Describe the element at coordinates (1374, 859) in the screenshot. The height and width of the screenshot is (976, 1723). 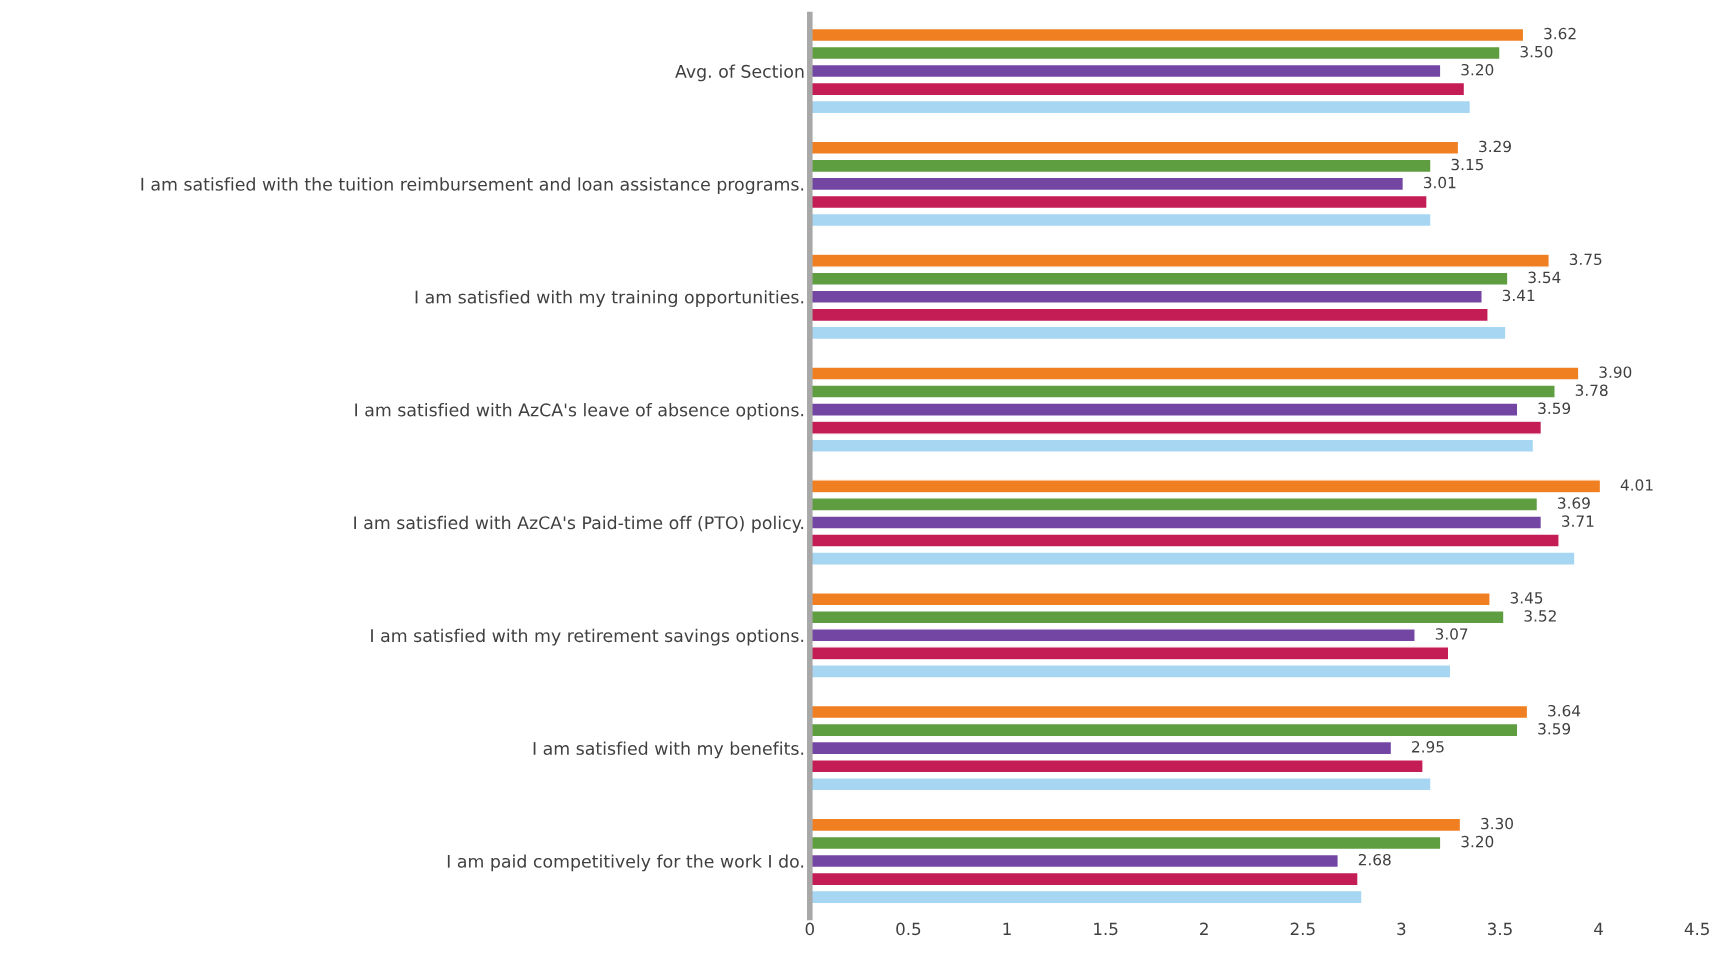
I see `data-label: 2.68` at that location.